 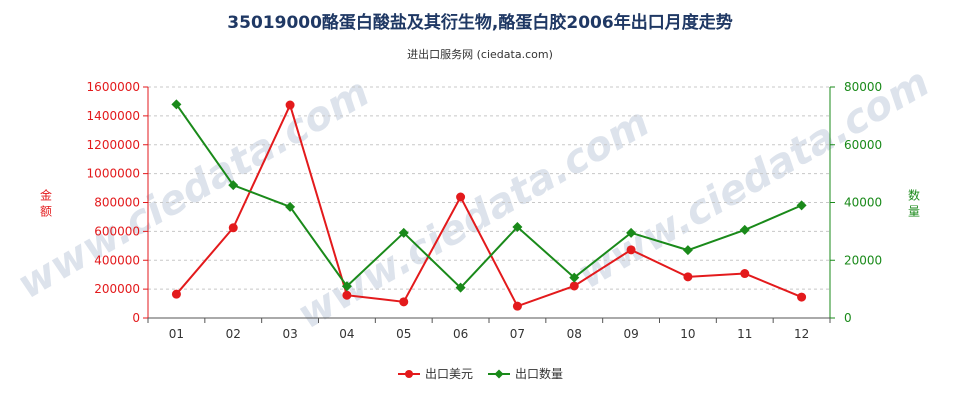 What do you see at coordinates (113, 174) in the screenshot?
I see `left-tick-label: 1000000` at bounding box center [113, 174].